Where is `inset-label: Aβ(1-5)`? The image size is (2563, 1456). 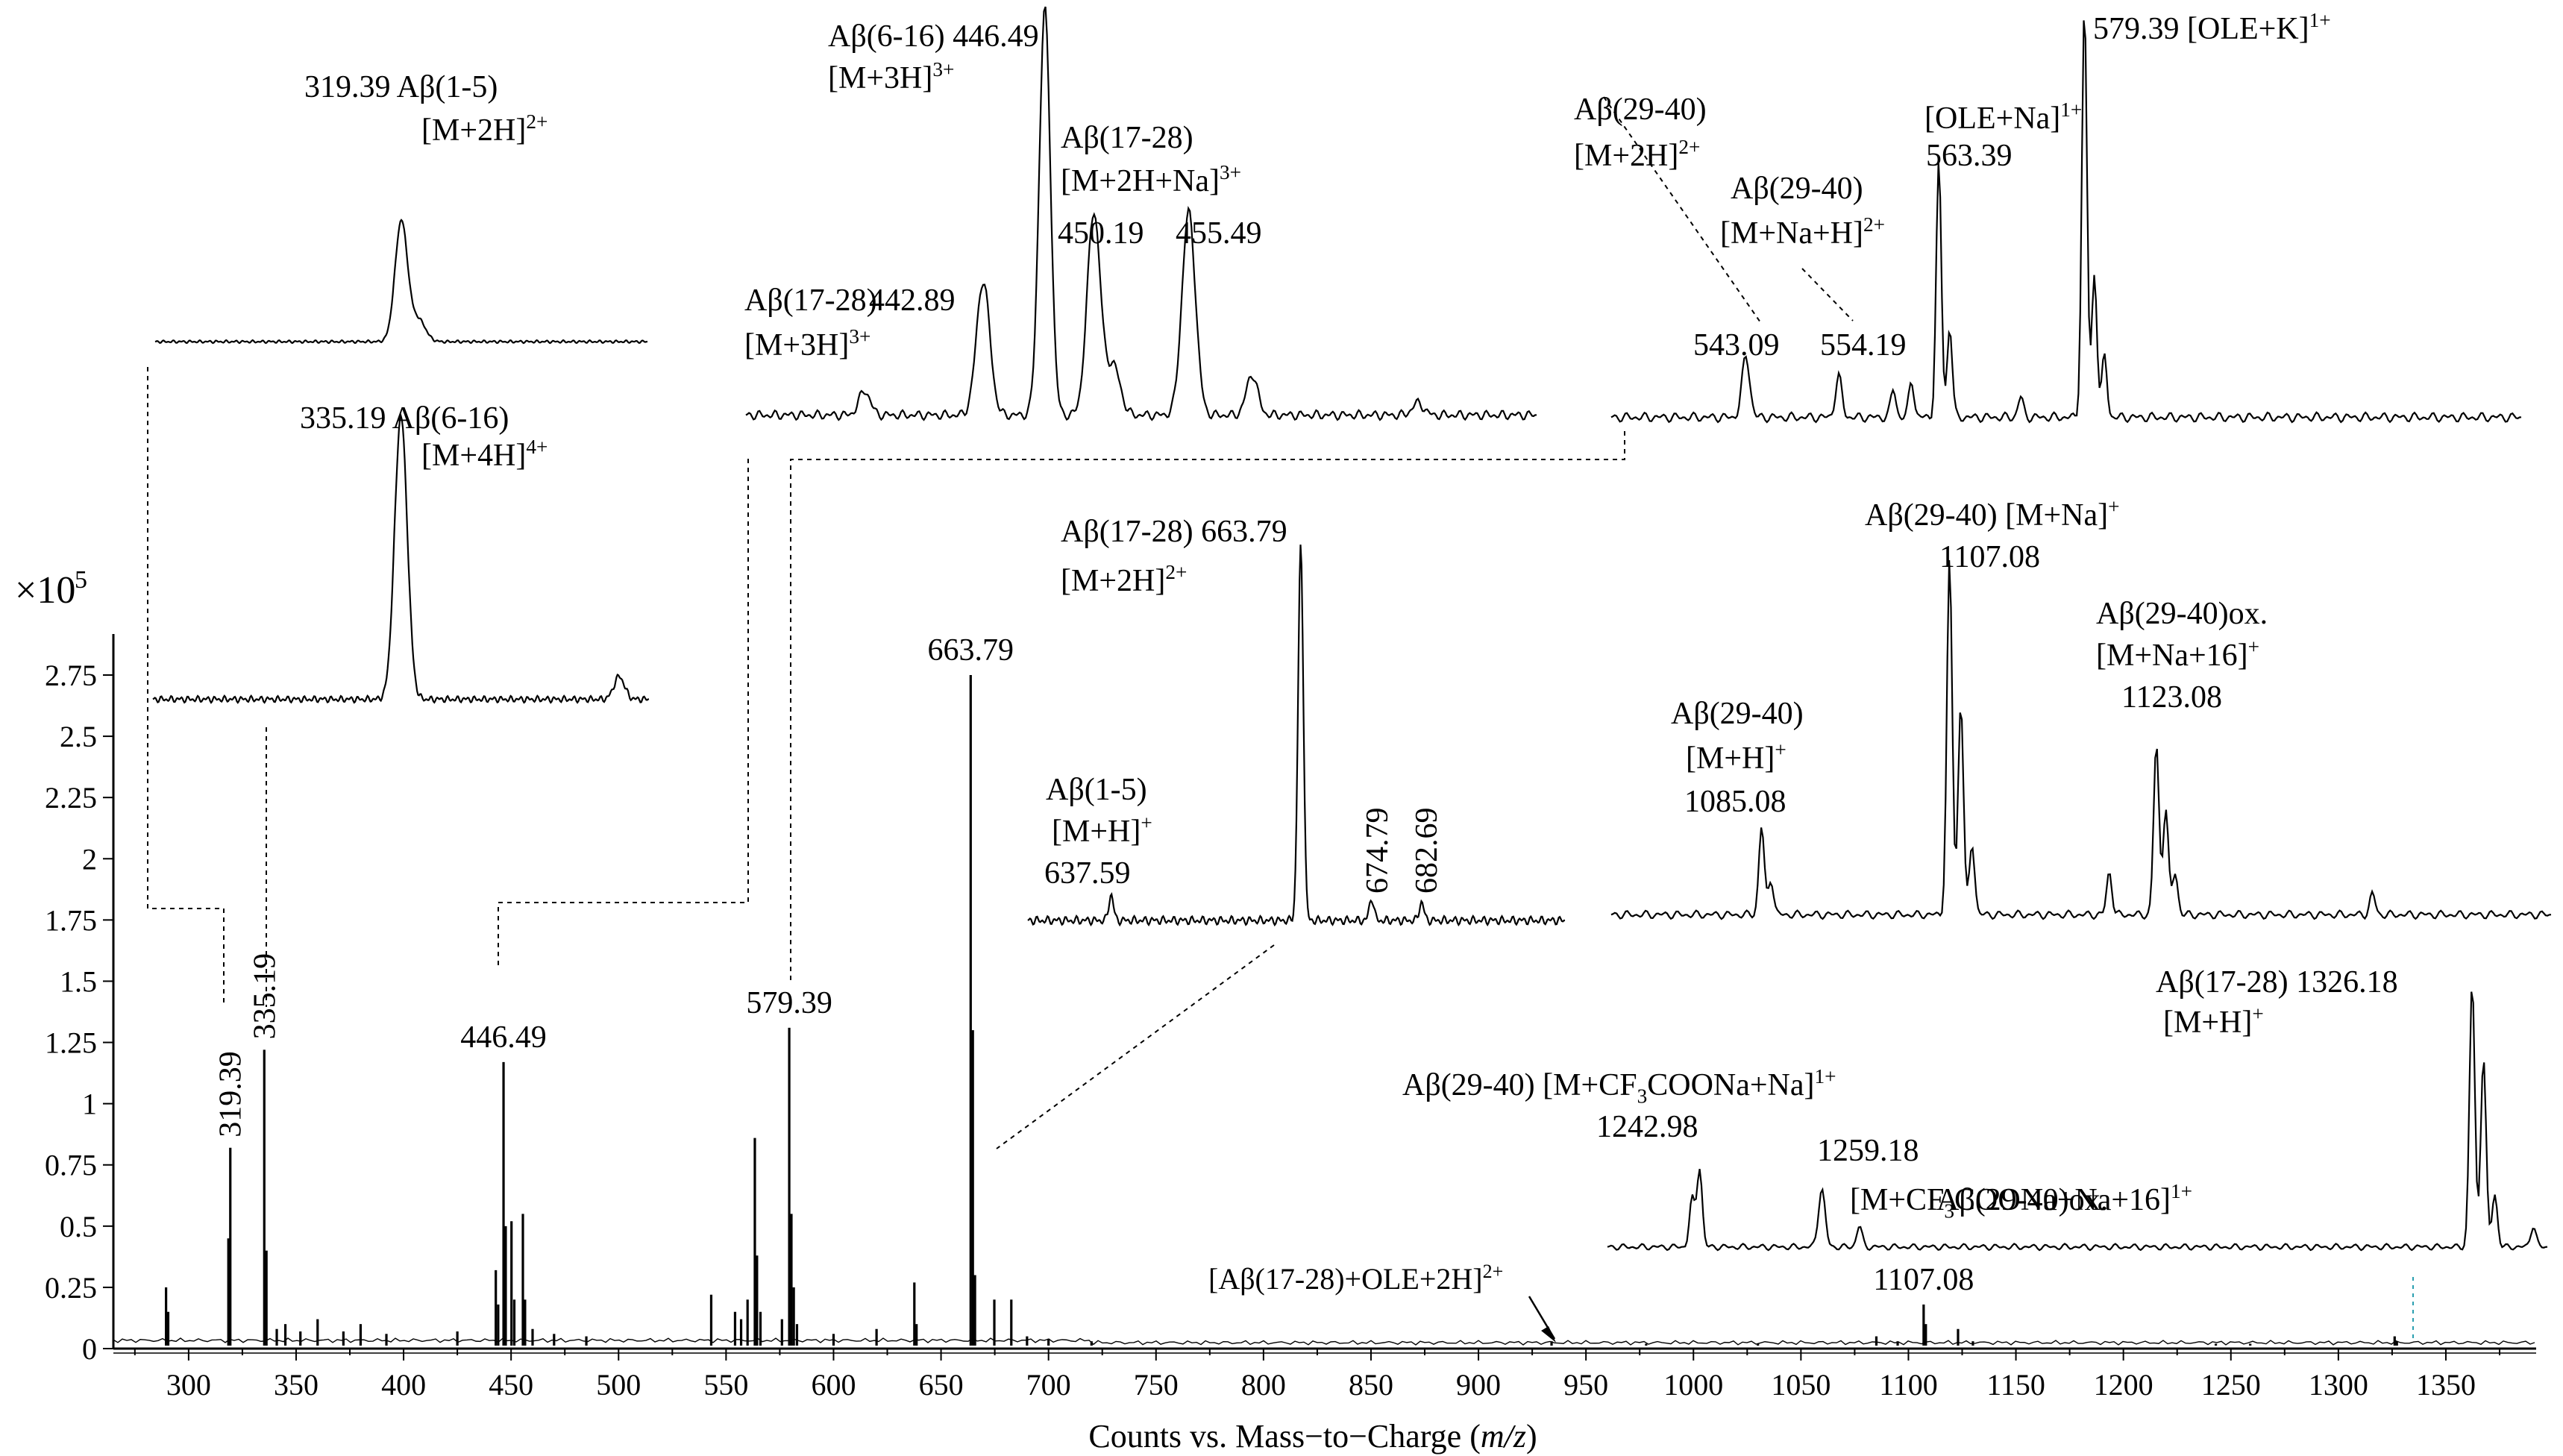 inset-label: Aβ(1-5) is located at coordinates (1096, 790).